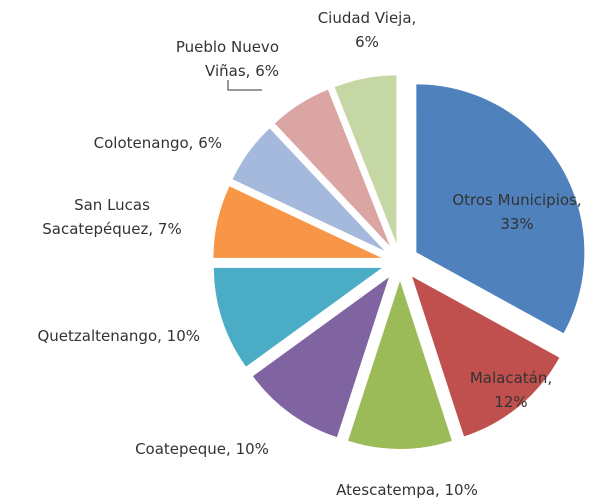 This screenshot has height=500, width=606. What do you see at coordinates (242, 71) in the screenshot?
I see `label-line: Viñas, 6%` at bounding box center [242, 71].